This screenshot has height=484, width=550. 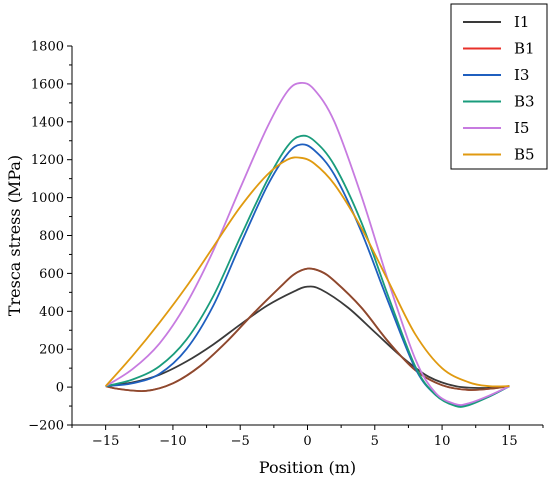 What do you see at coordinates (524, 155) in the screenshot?
I see `legend-label: B5` at bounding box center [524, 155].